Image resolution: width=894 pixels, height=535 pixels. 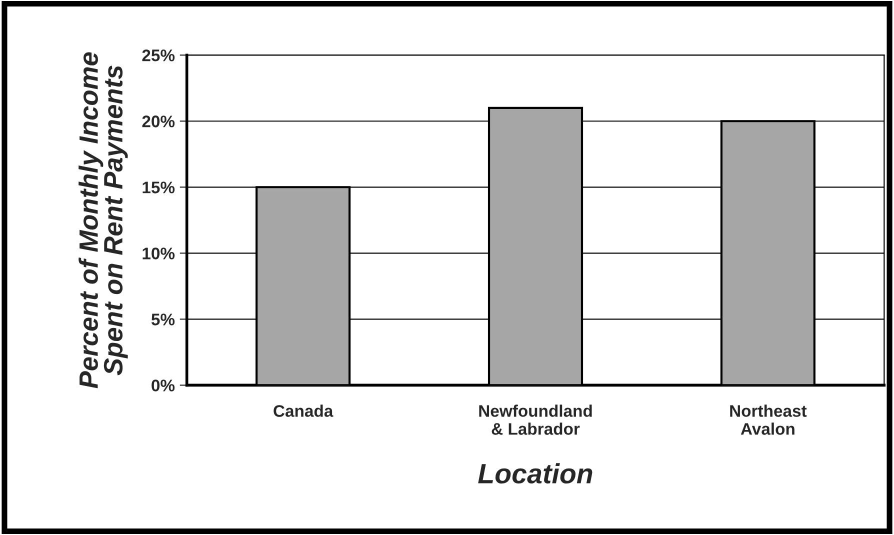 What do you see at coordinates (158, 122) in the screenshot?
I see `y-tick-label: 20%` at bounding box center [158, 122].